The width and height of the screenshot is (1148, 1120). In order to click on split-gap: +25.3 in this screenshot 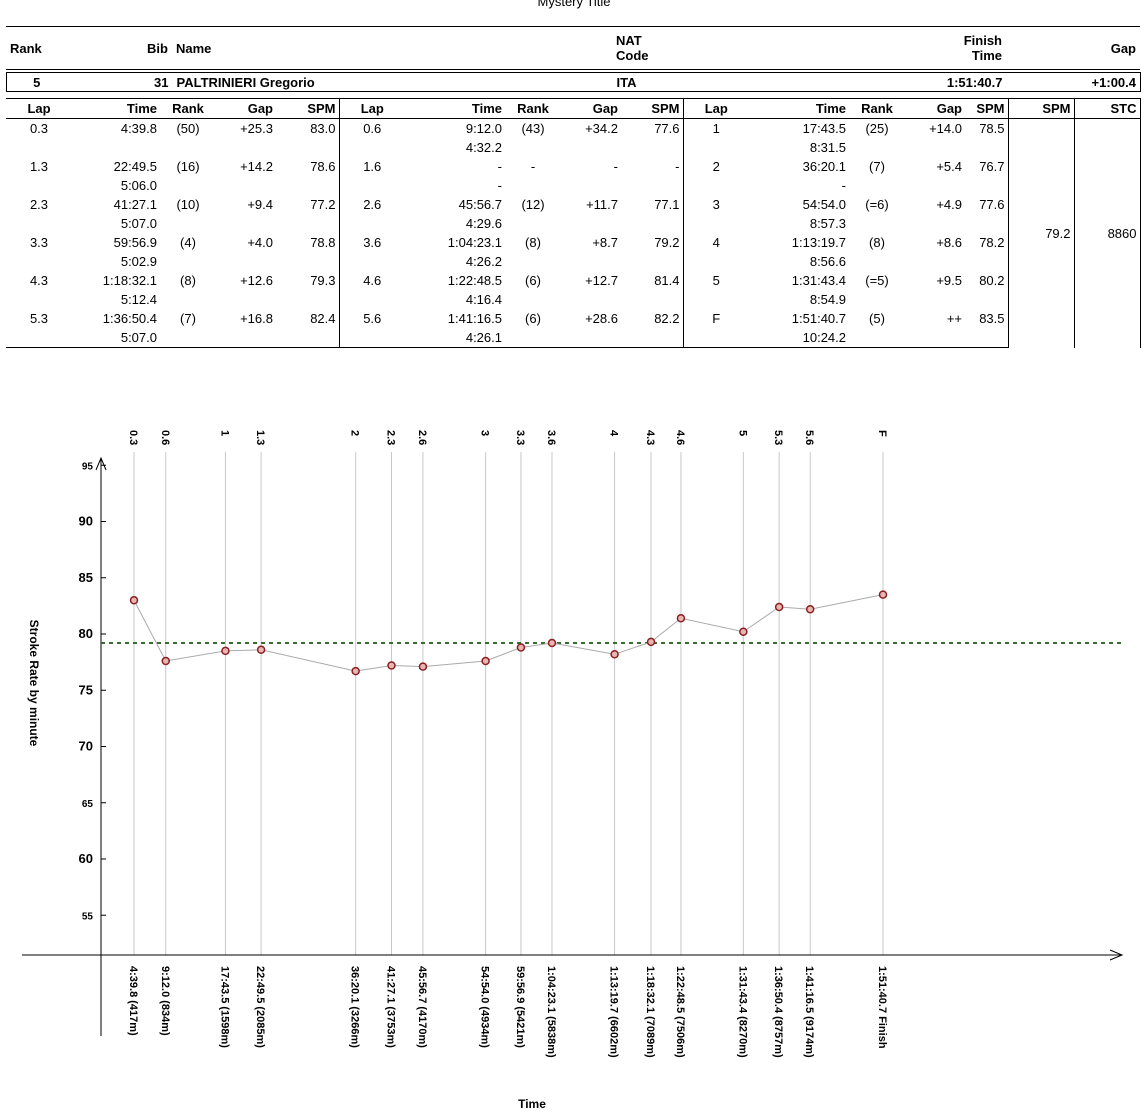, I will do `click(256, 128)`.